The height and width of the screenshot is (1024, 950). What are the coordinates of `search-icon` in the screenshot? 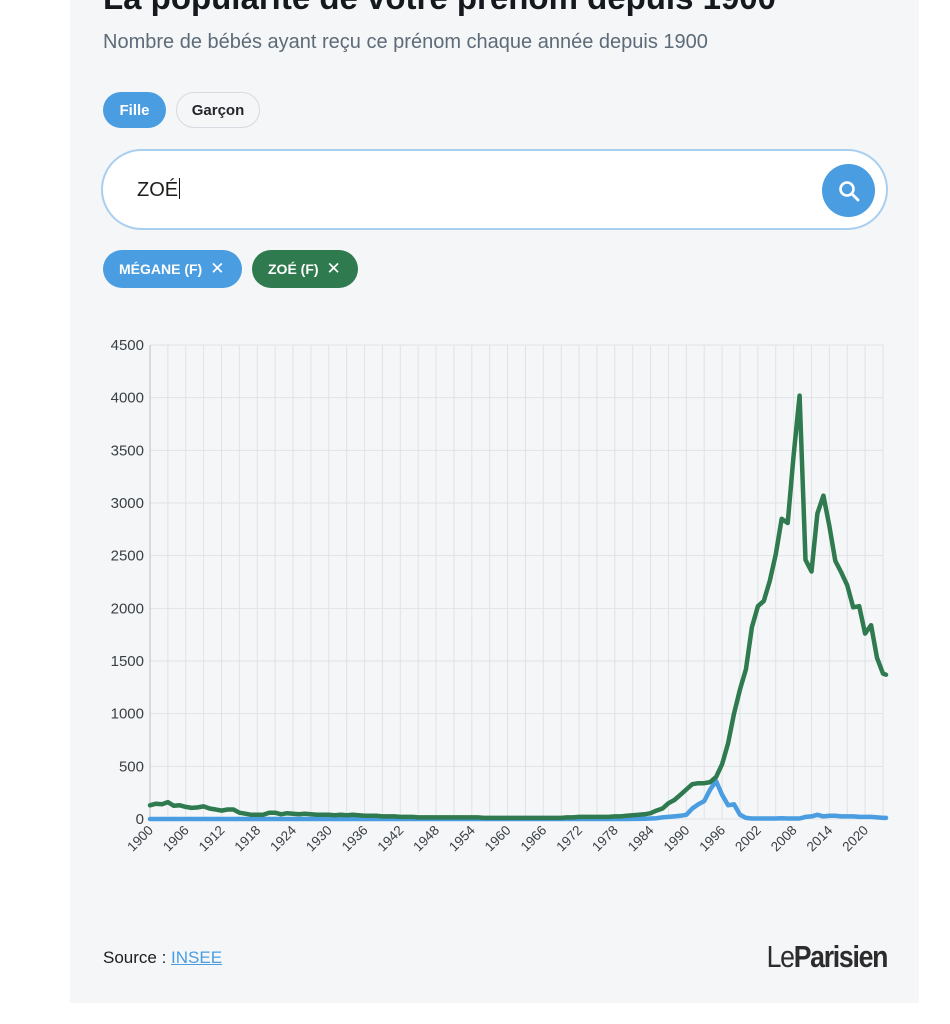 It's located at (848, 190).